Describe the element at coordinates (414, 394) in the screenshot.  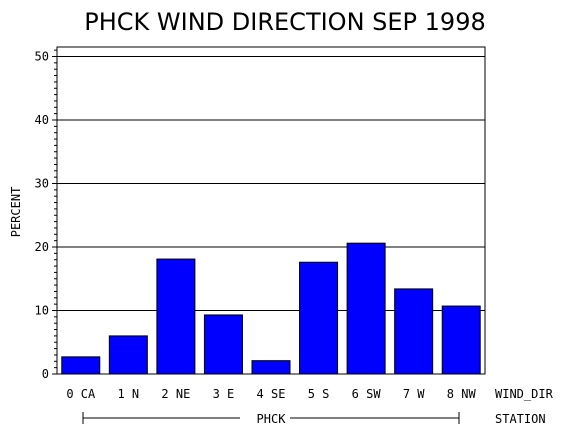
I see `x-tick-label: 7 W` at that location.